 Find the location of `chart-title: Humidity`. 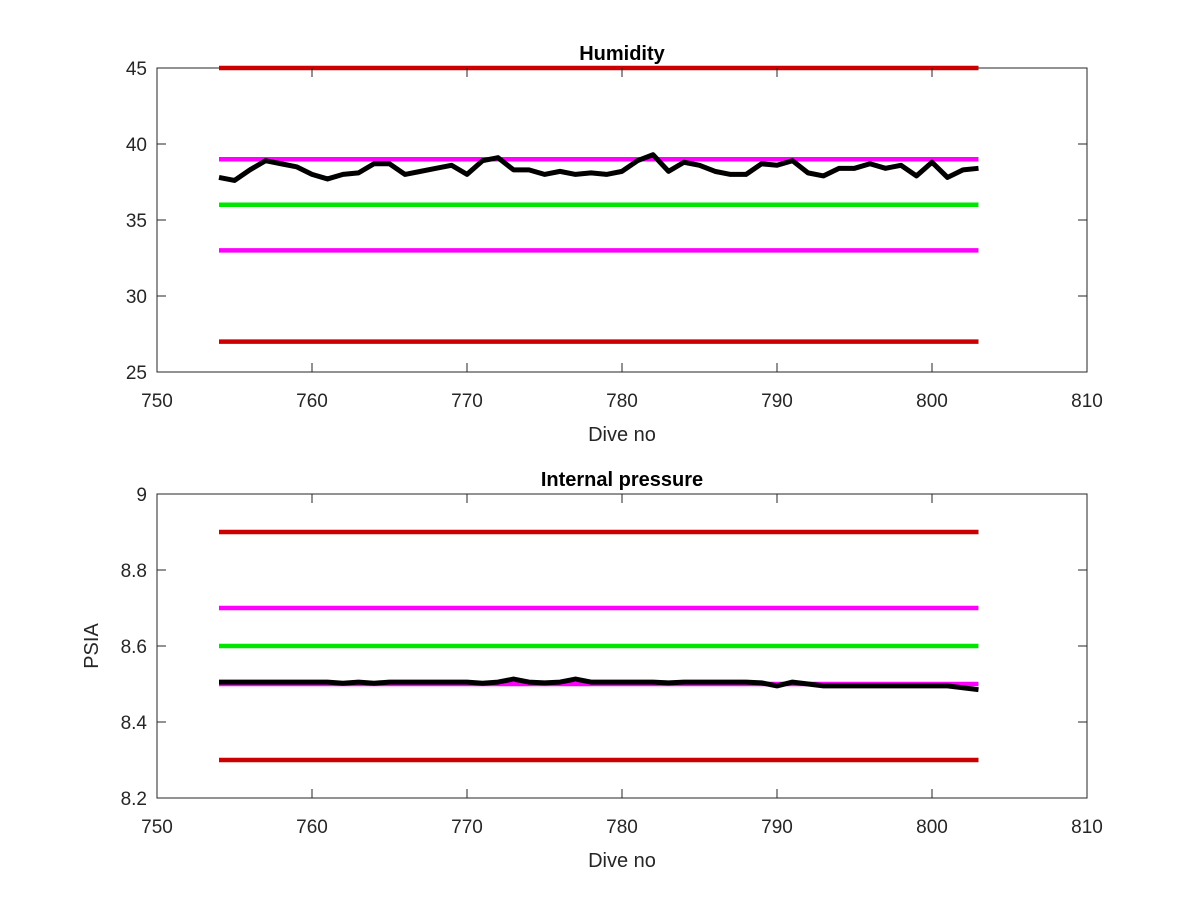

chart-title: Humidity is located at coordinates (622, 54).